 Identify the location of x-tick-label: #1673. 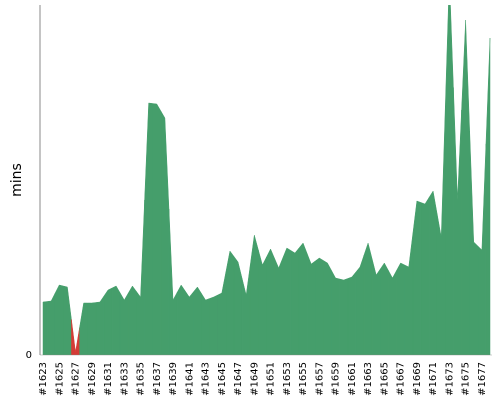
(449, 379).